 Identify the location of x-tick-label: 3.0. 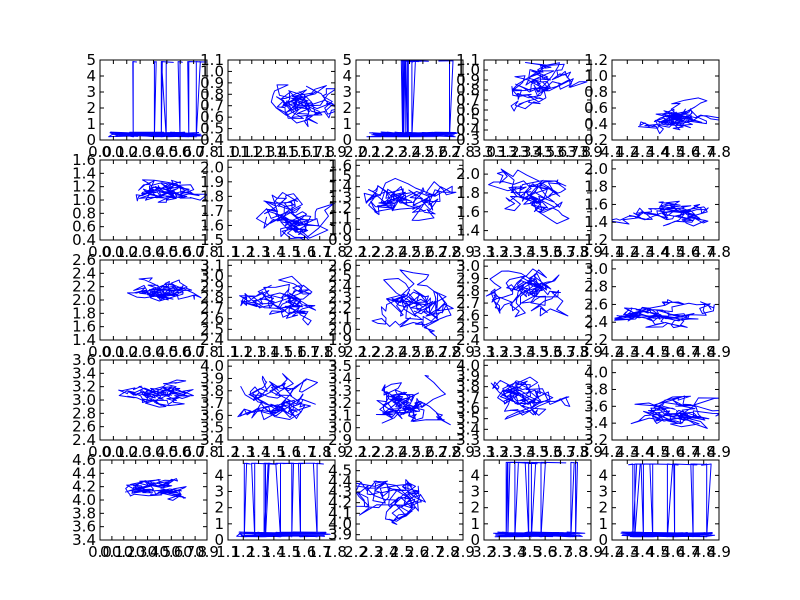
(484, 152).